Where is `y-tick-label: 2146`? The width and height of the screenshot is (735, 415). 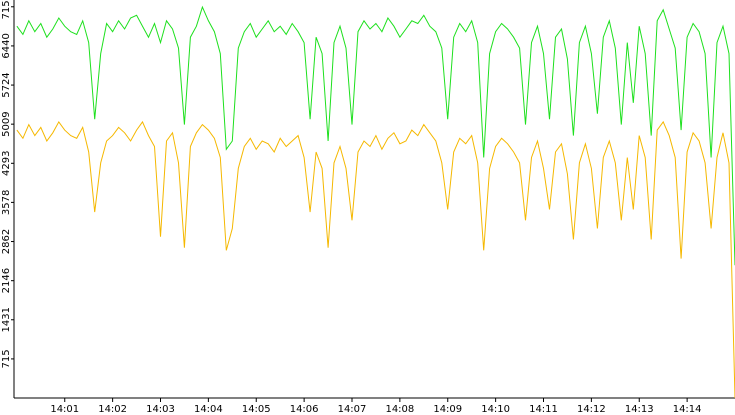 y-tick-label: 2146 is located at coordinates (6, 280).